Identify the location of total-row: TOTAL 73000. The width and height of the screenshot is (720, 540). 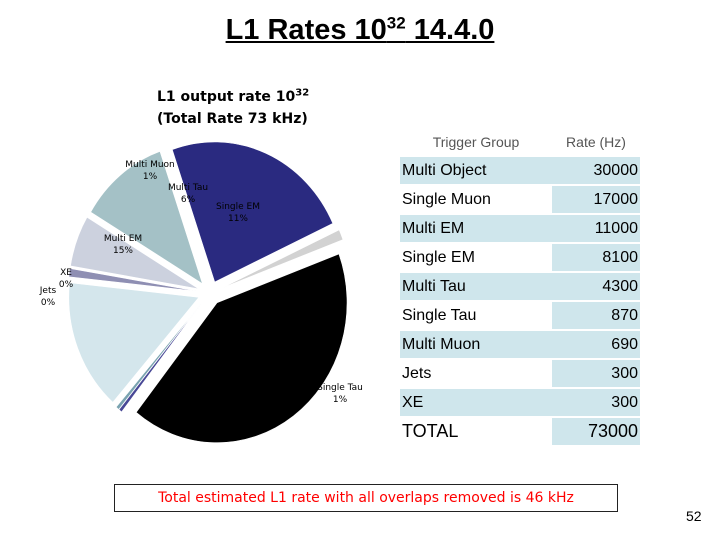
(520, 431).